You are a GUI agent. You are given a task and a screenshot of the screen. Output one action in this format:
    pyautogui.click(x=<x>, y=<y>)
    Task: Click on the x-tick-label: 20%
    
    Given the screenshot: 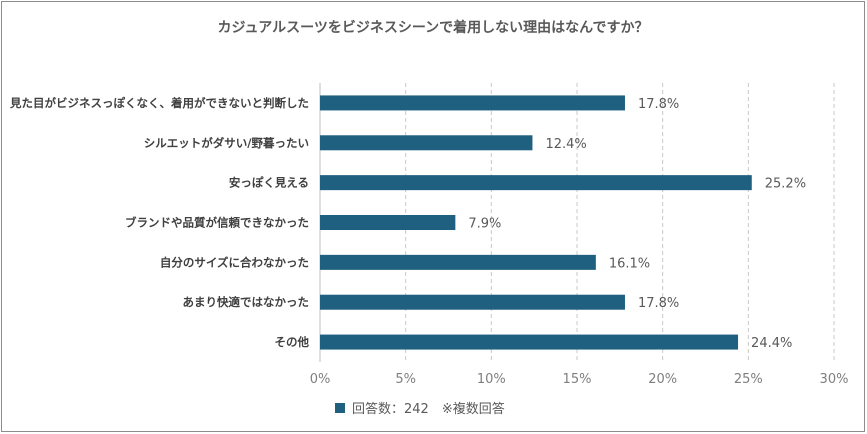 What is the action you would take?
    pyautogui.click(x=662, y=379)
    